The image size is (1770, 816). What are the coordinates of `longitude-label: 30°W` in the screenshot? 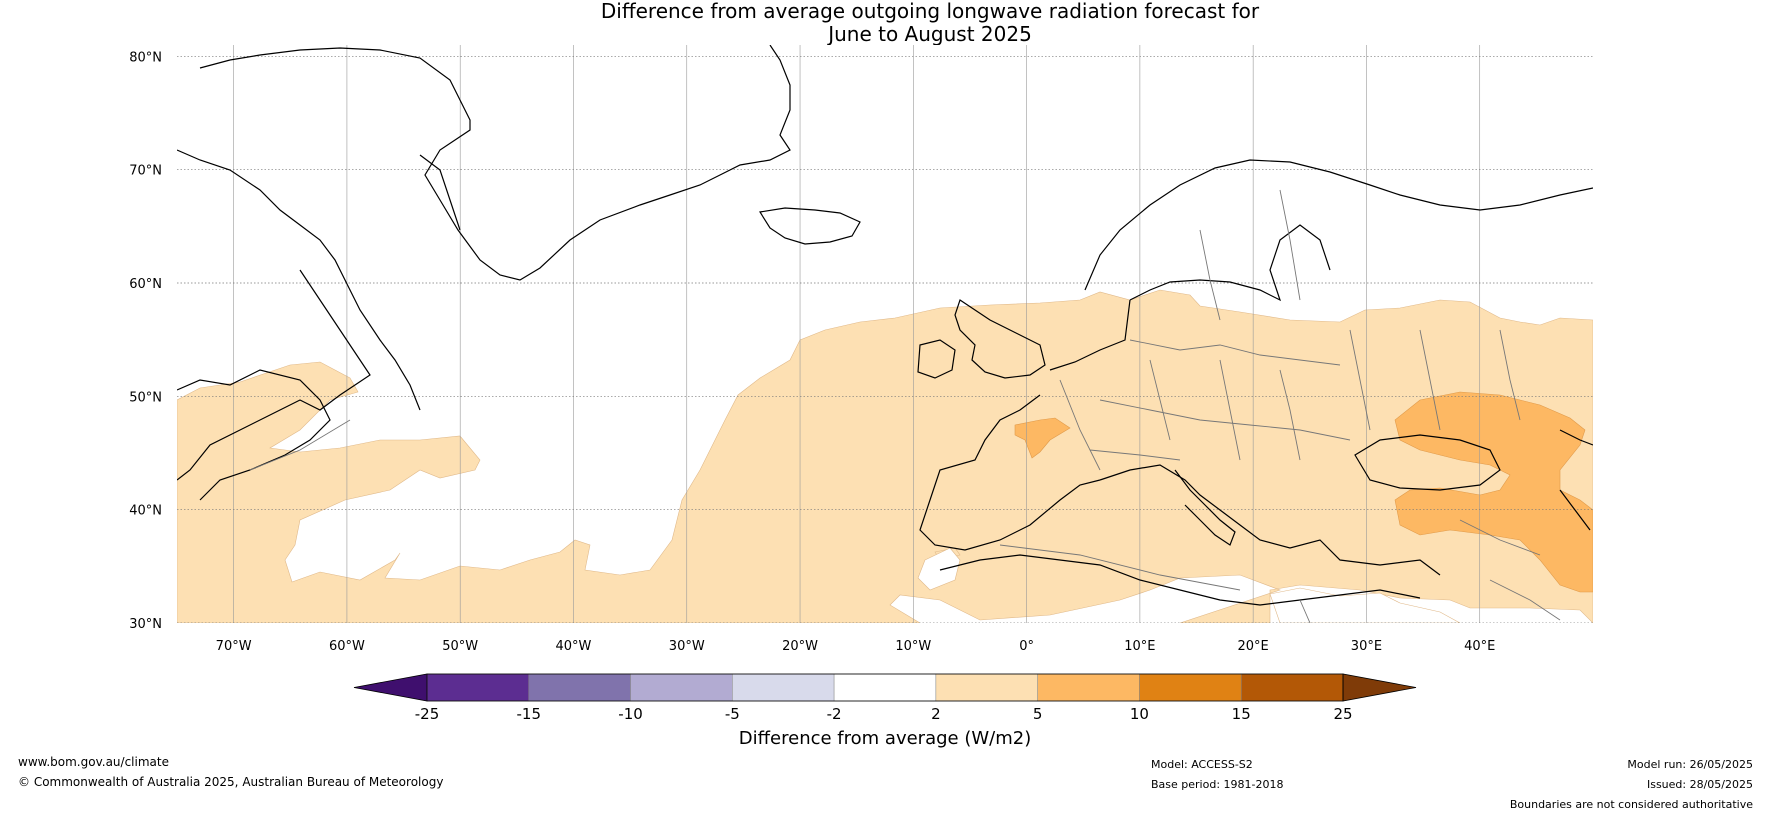 It's located at (687, 646).